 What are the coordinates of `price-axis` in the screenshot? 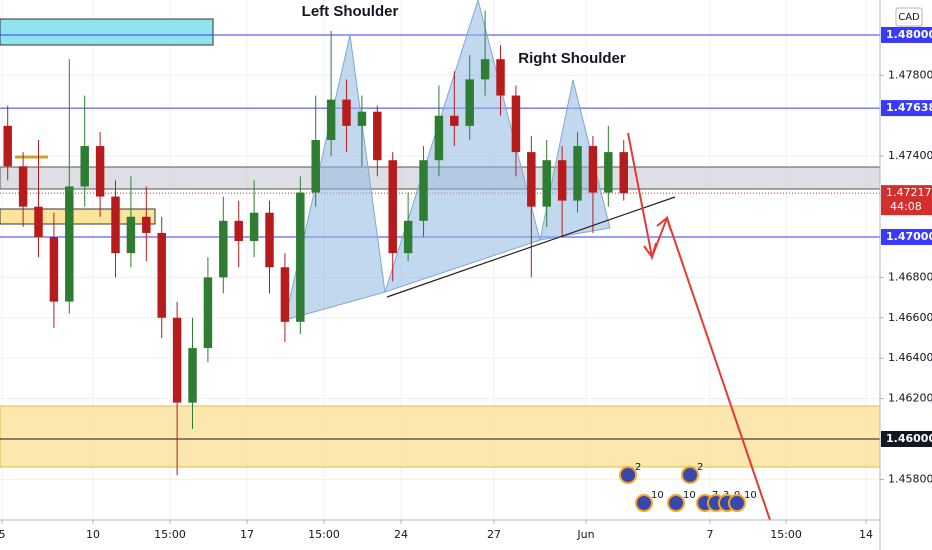 It's located at (906, 275).